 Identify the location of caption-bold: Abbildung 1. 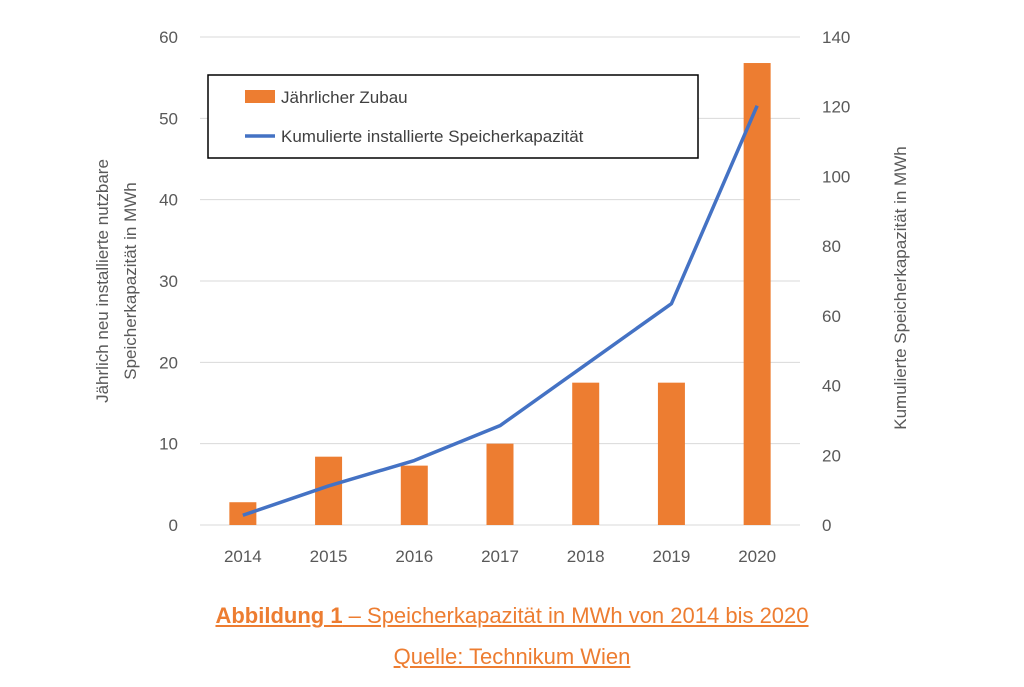
(279, 615).